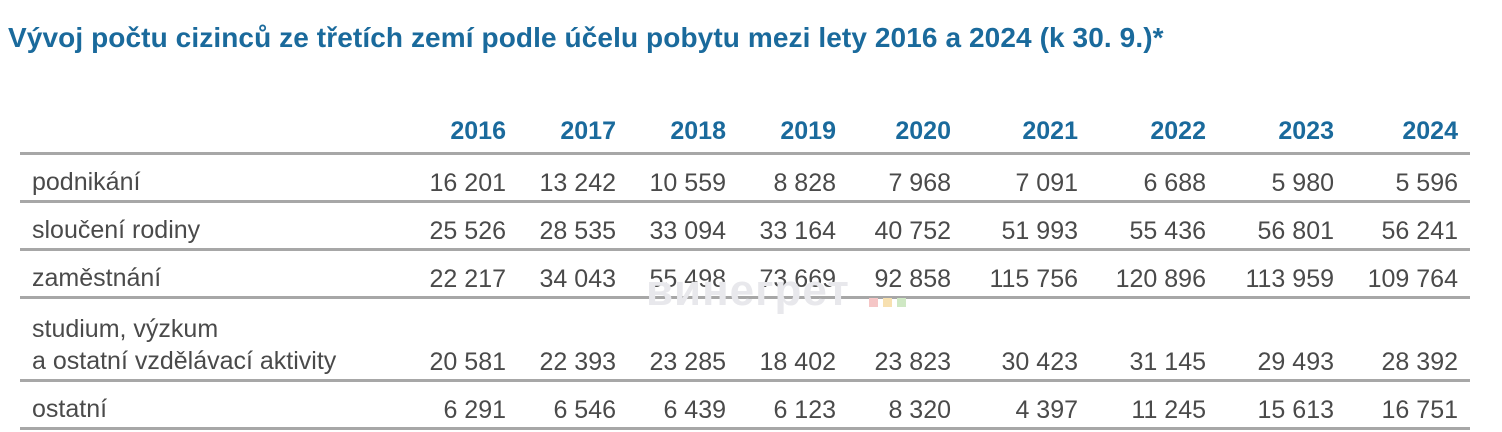  What do you see at coordinates (573, 178) in the screenshot?
I see `table-cell: 13 242` at bounding box center [573, 178].